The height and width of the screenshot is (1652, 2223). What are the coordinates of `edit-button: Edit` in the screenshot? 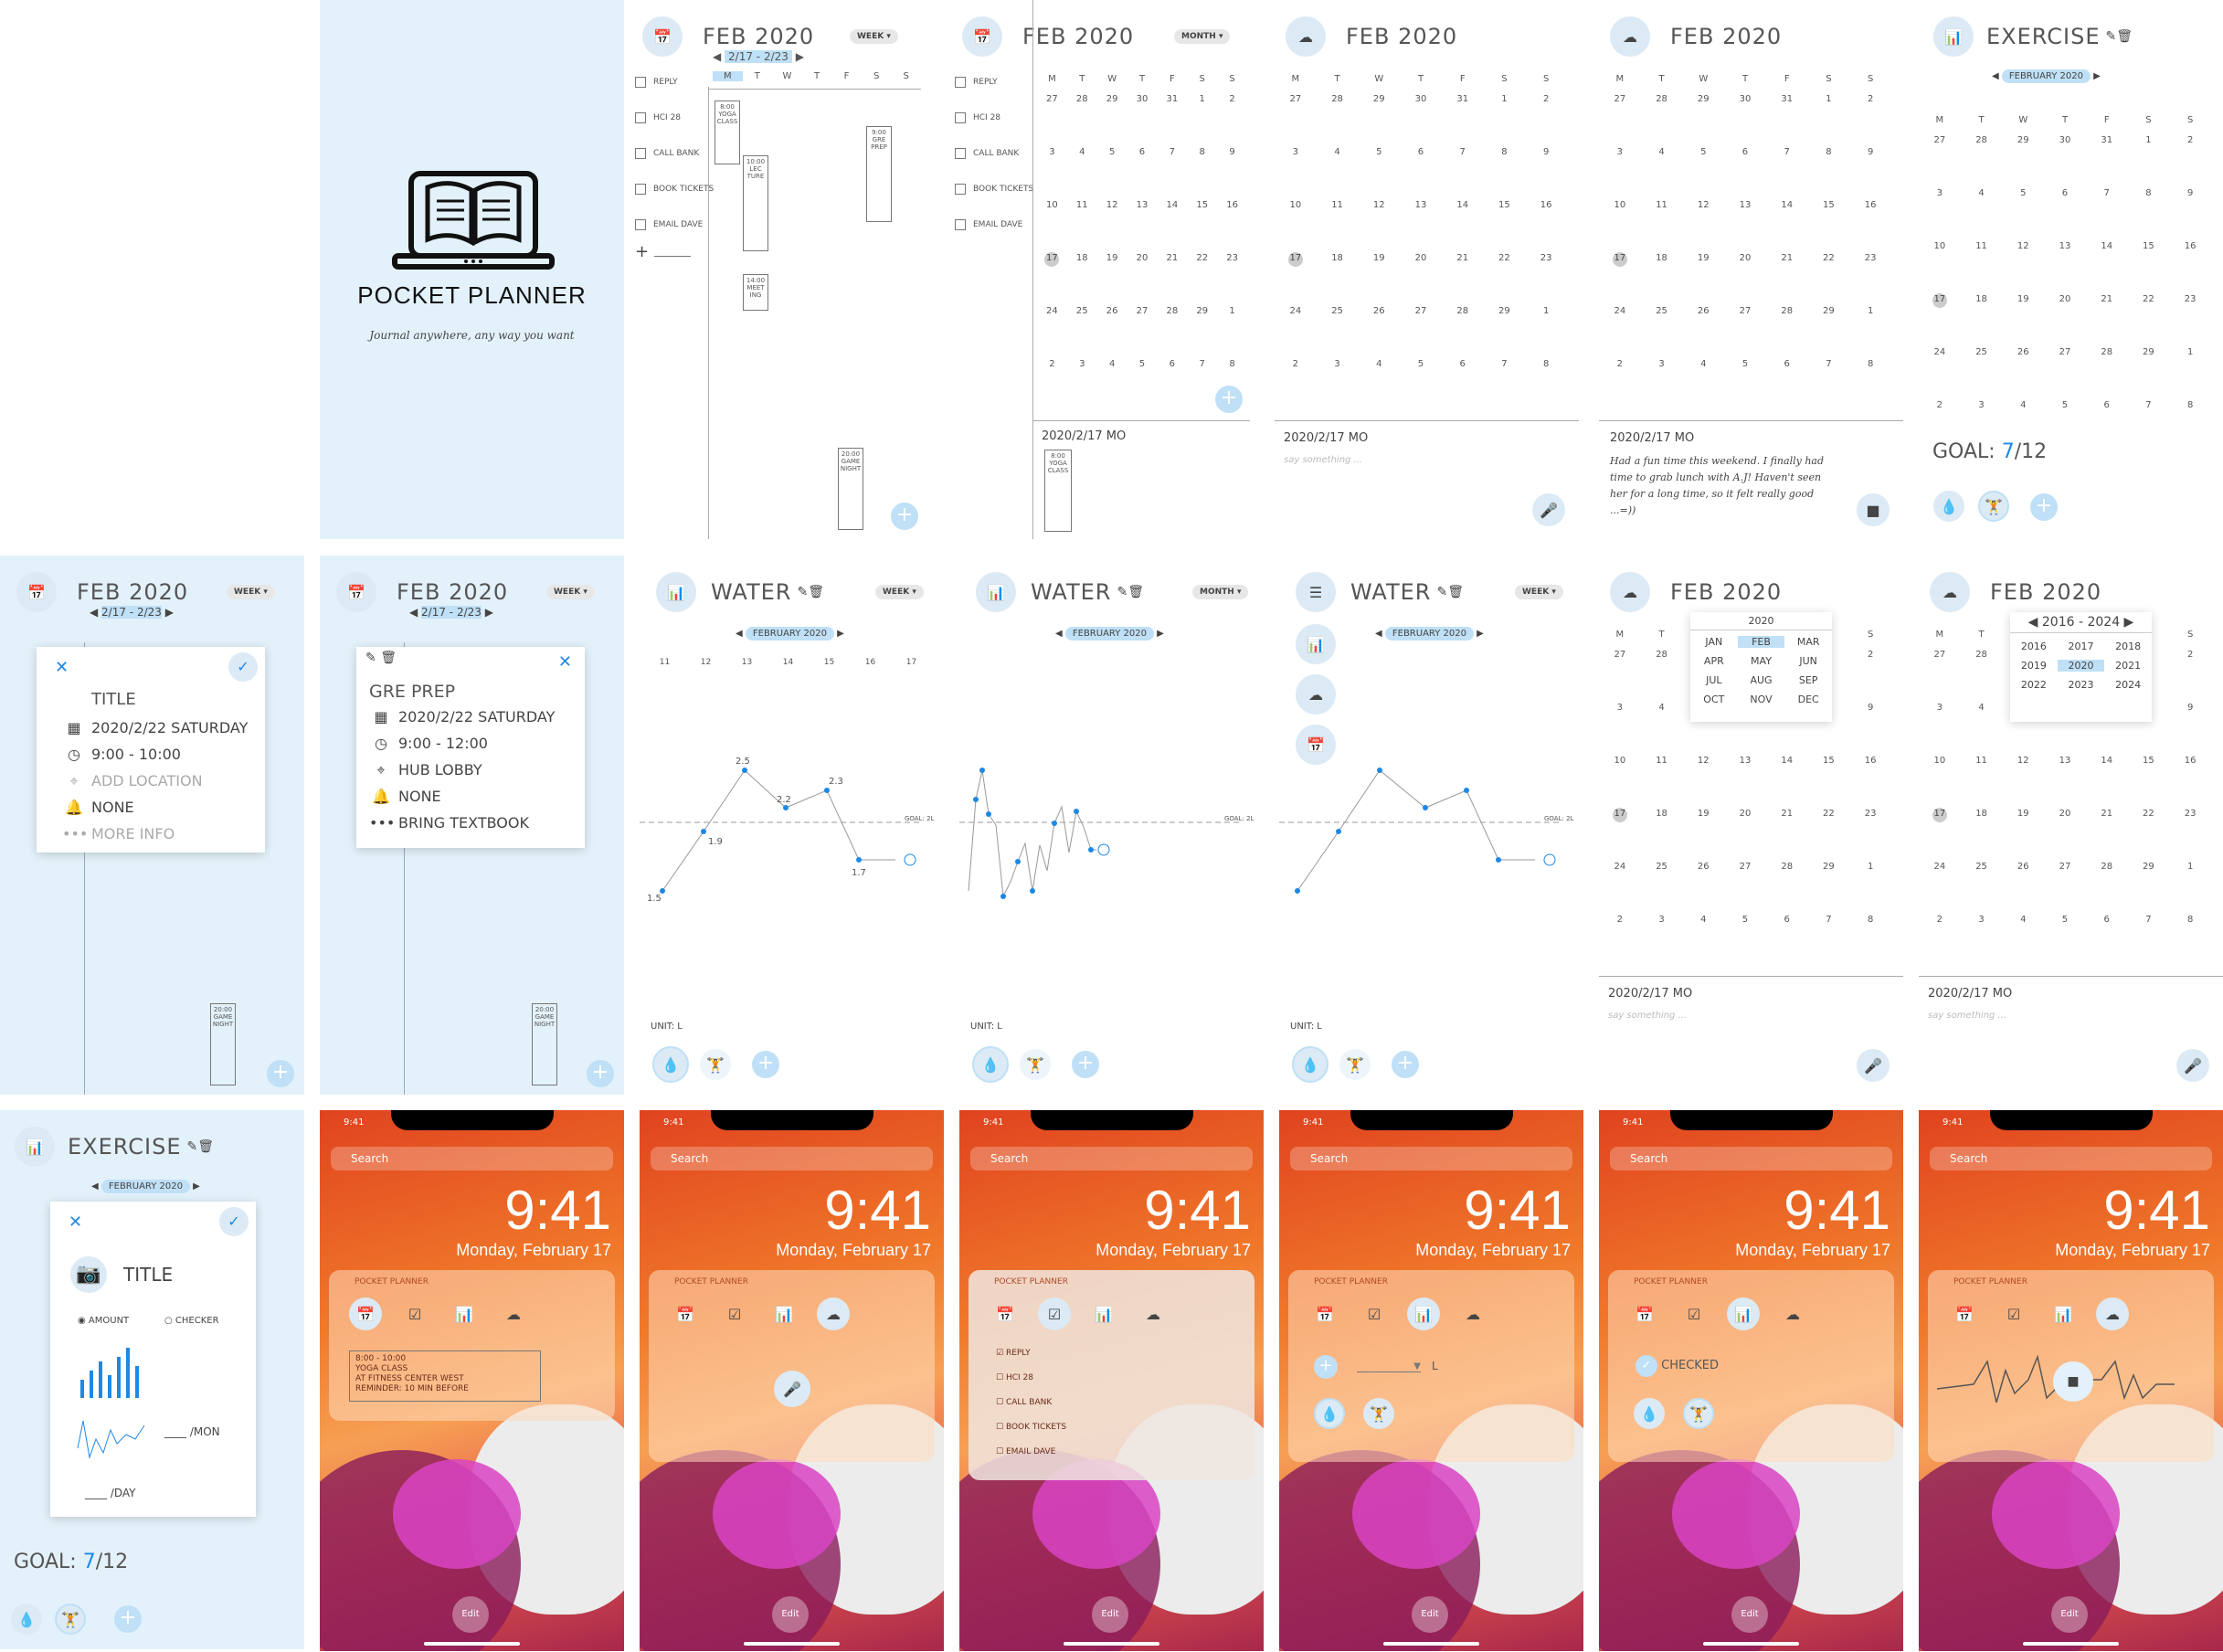 It's located at (470, 1614).